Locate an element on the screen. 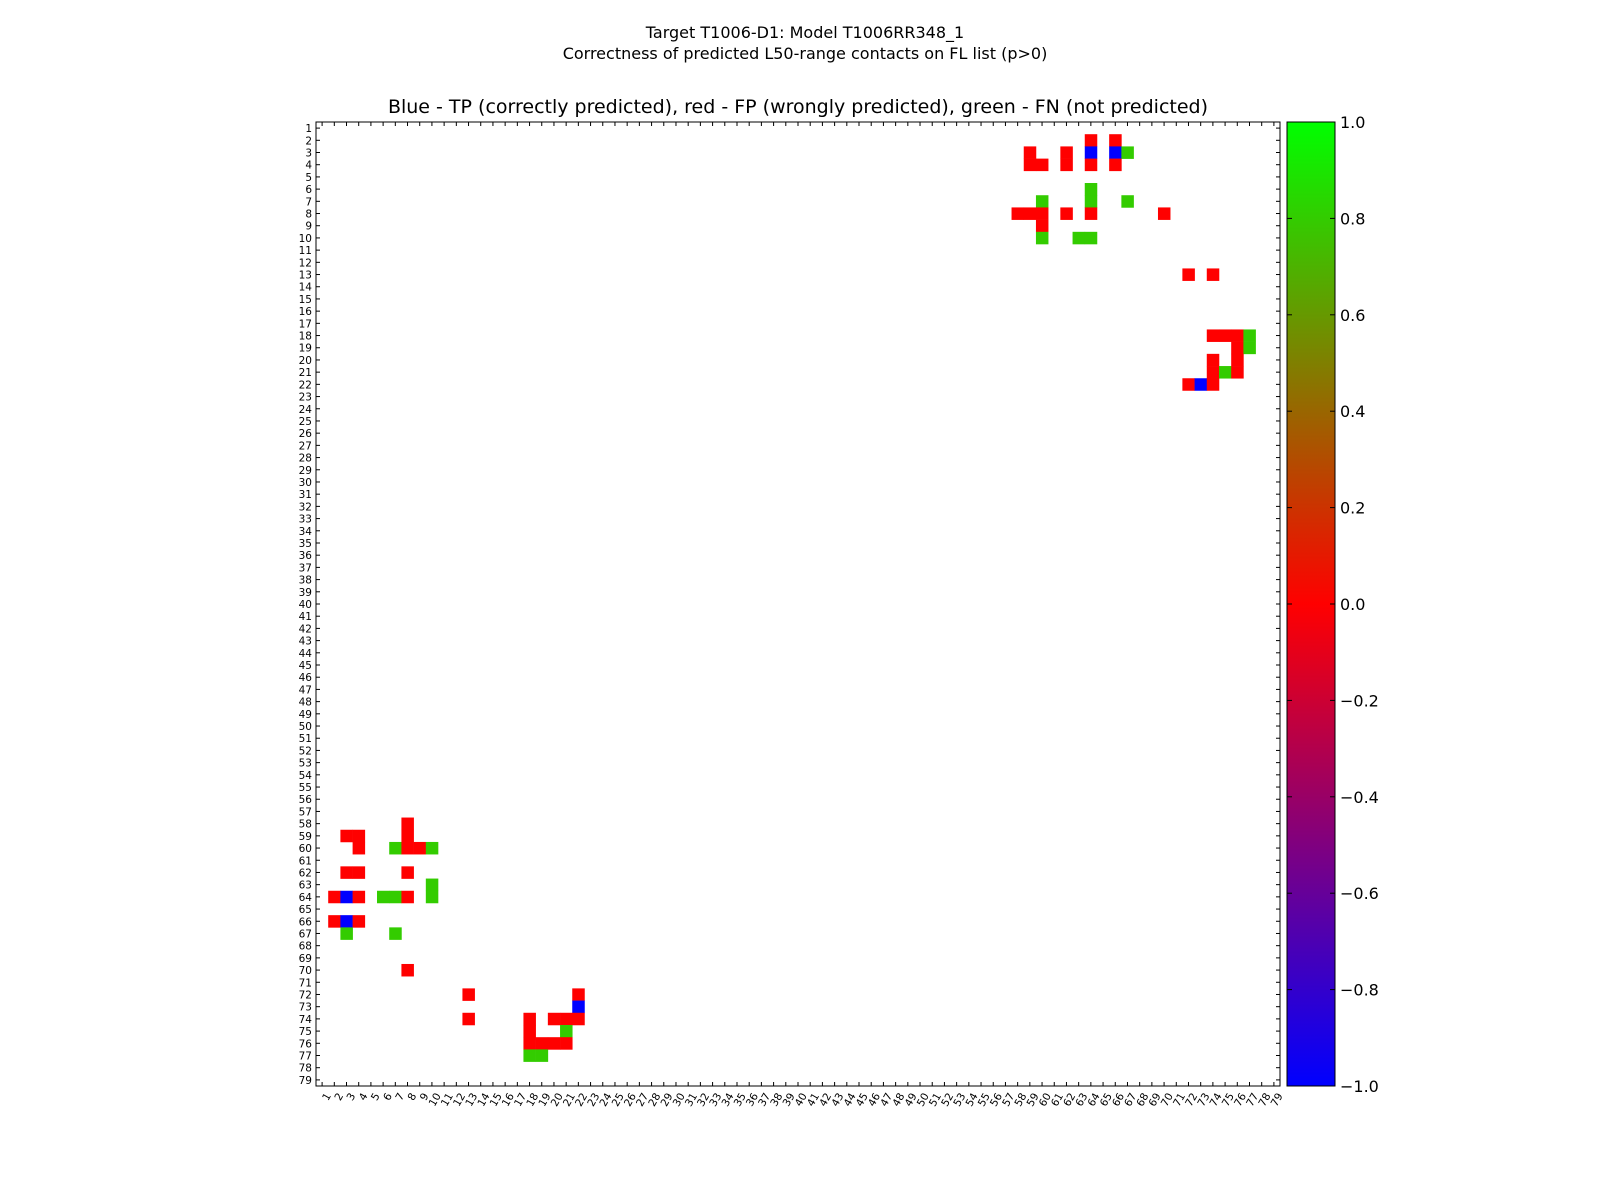 This screenshot has height=1200, width=1600. y-tick-label: 50 is located at coordinates (305, 727).